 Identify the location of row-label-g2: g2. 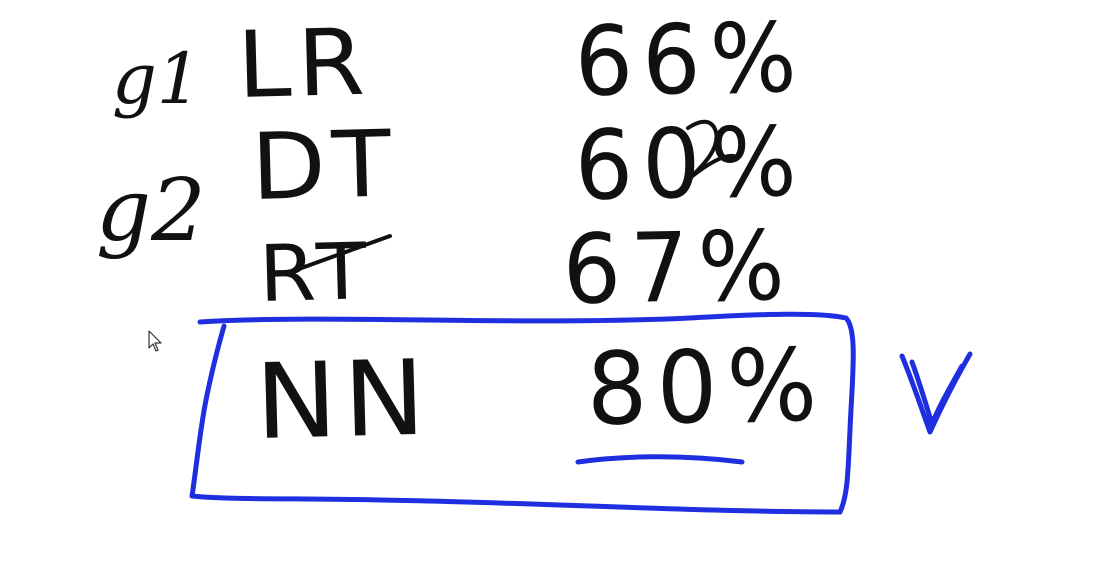
(151, 211).